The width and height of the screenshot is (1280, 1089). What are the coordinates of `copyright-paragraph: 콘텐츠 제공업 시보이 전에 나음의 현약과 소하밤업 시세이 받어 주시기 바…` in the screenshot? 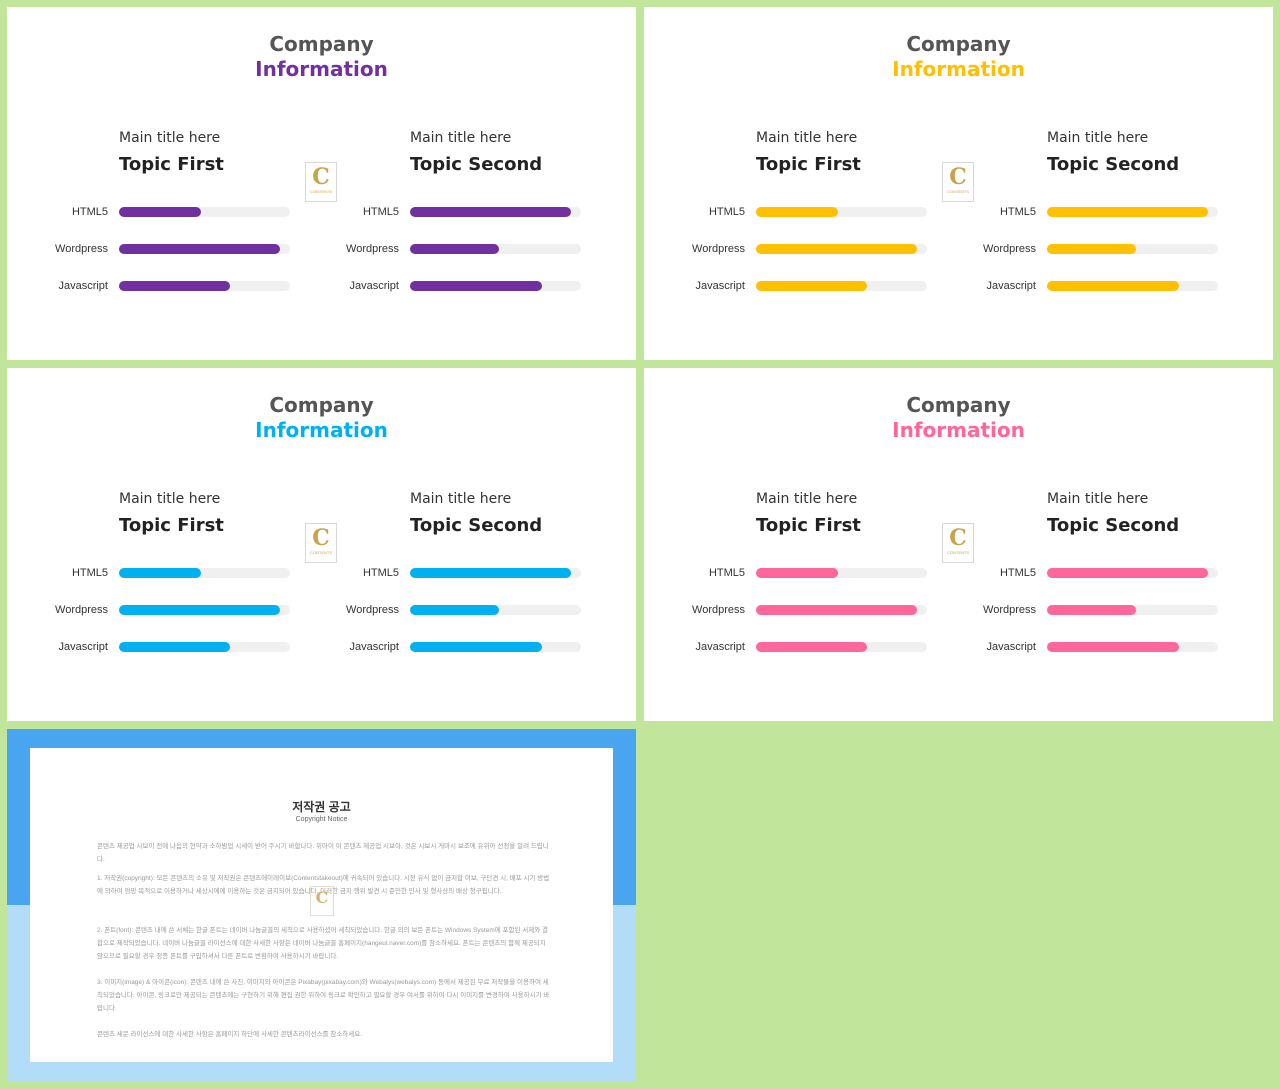 It's located at (323, 853).